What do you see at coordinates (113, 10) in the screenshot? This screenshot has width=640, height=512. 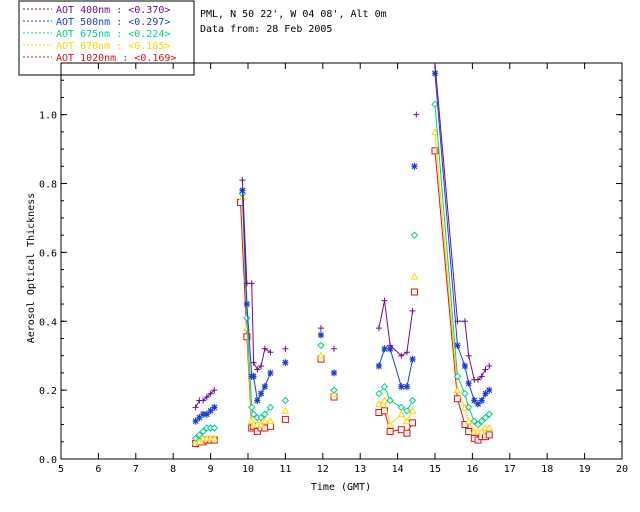 I see `legend-entry: AOT 400nm : <0.370>` at bounding box center [113, 10].